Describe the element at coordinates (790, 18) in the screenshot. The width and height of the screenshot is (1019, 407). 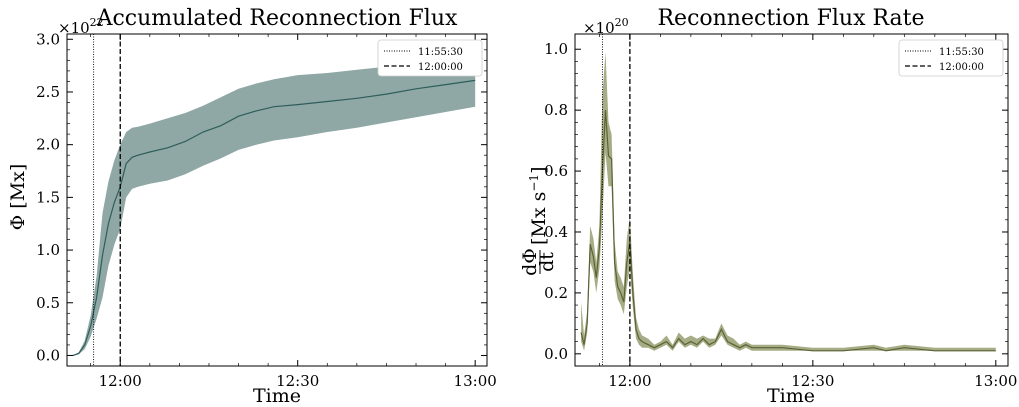
I see `chart-title: Reconnection Flux Rate` at that location.